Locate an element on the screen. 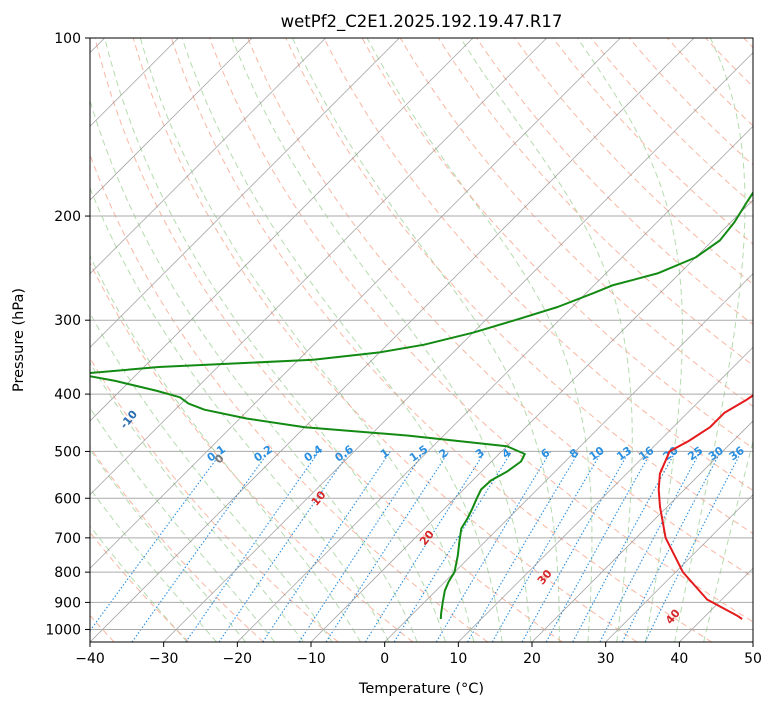 The image size is (775, 708). y-tick-label: 200 is located at coordinates (67, 217).